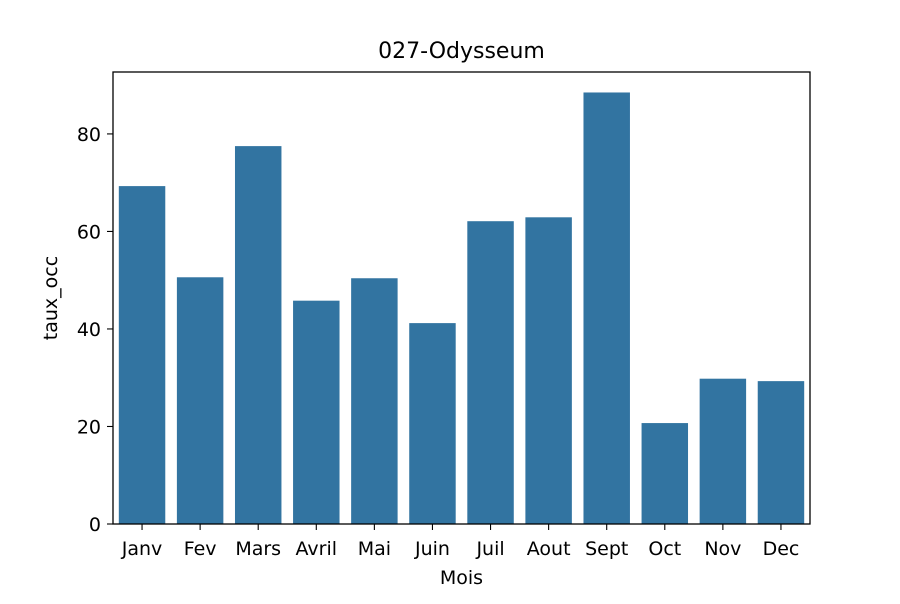  I want to click on x-tick-label: Mai, so click(374, 549).